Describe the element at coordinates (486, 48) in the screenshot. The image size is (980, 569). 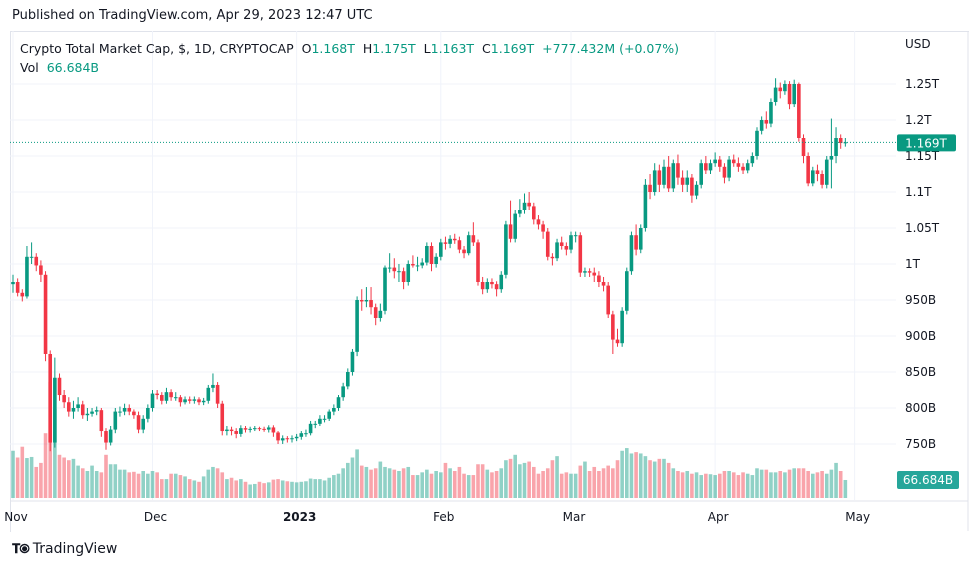
I see `close-label: C` at that location.